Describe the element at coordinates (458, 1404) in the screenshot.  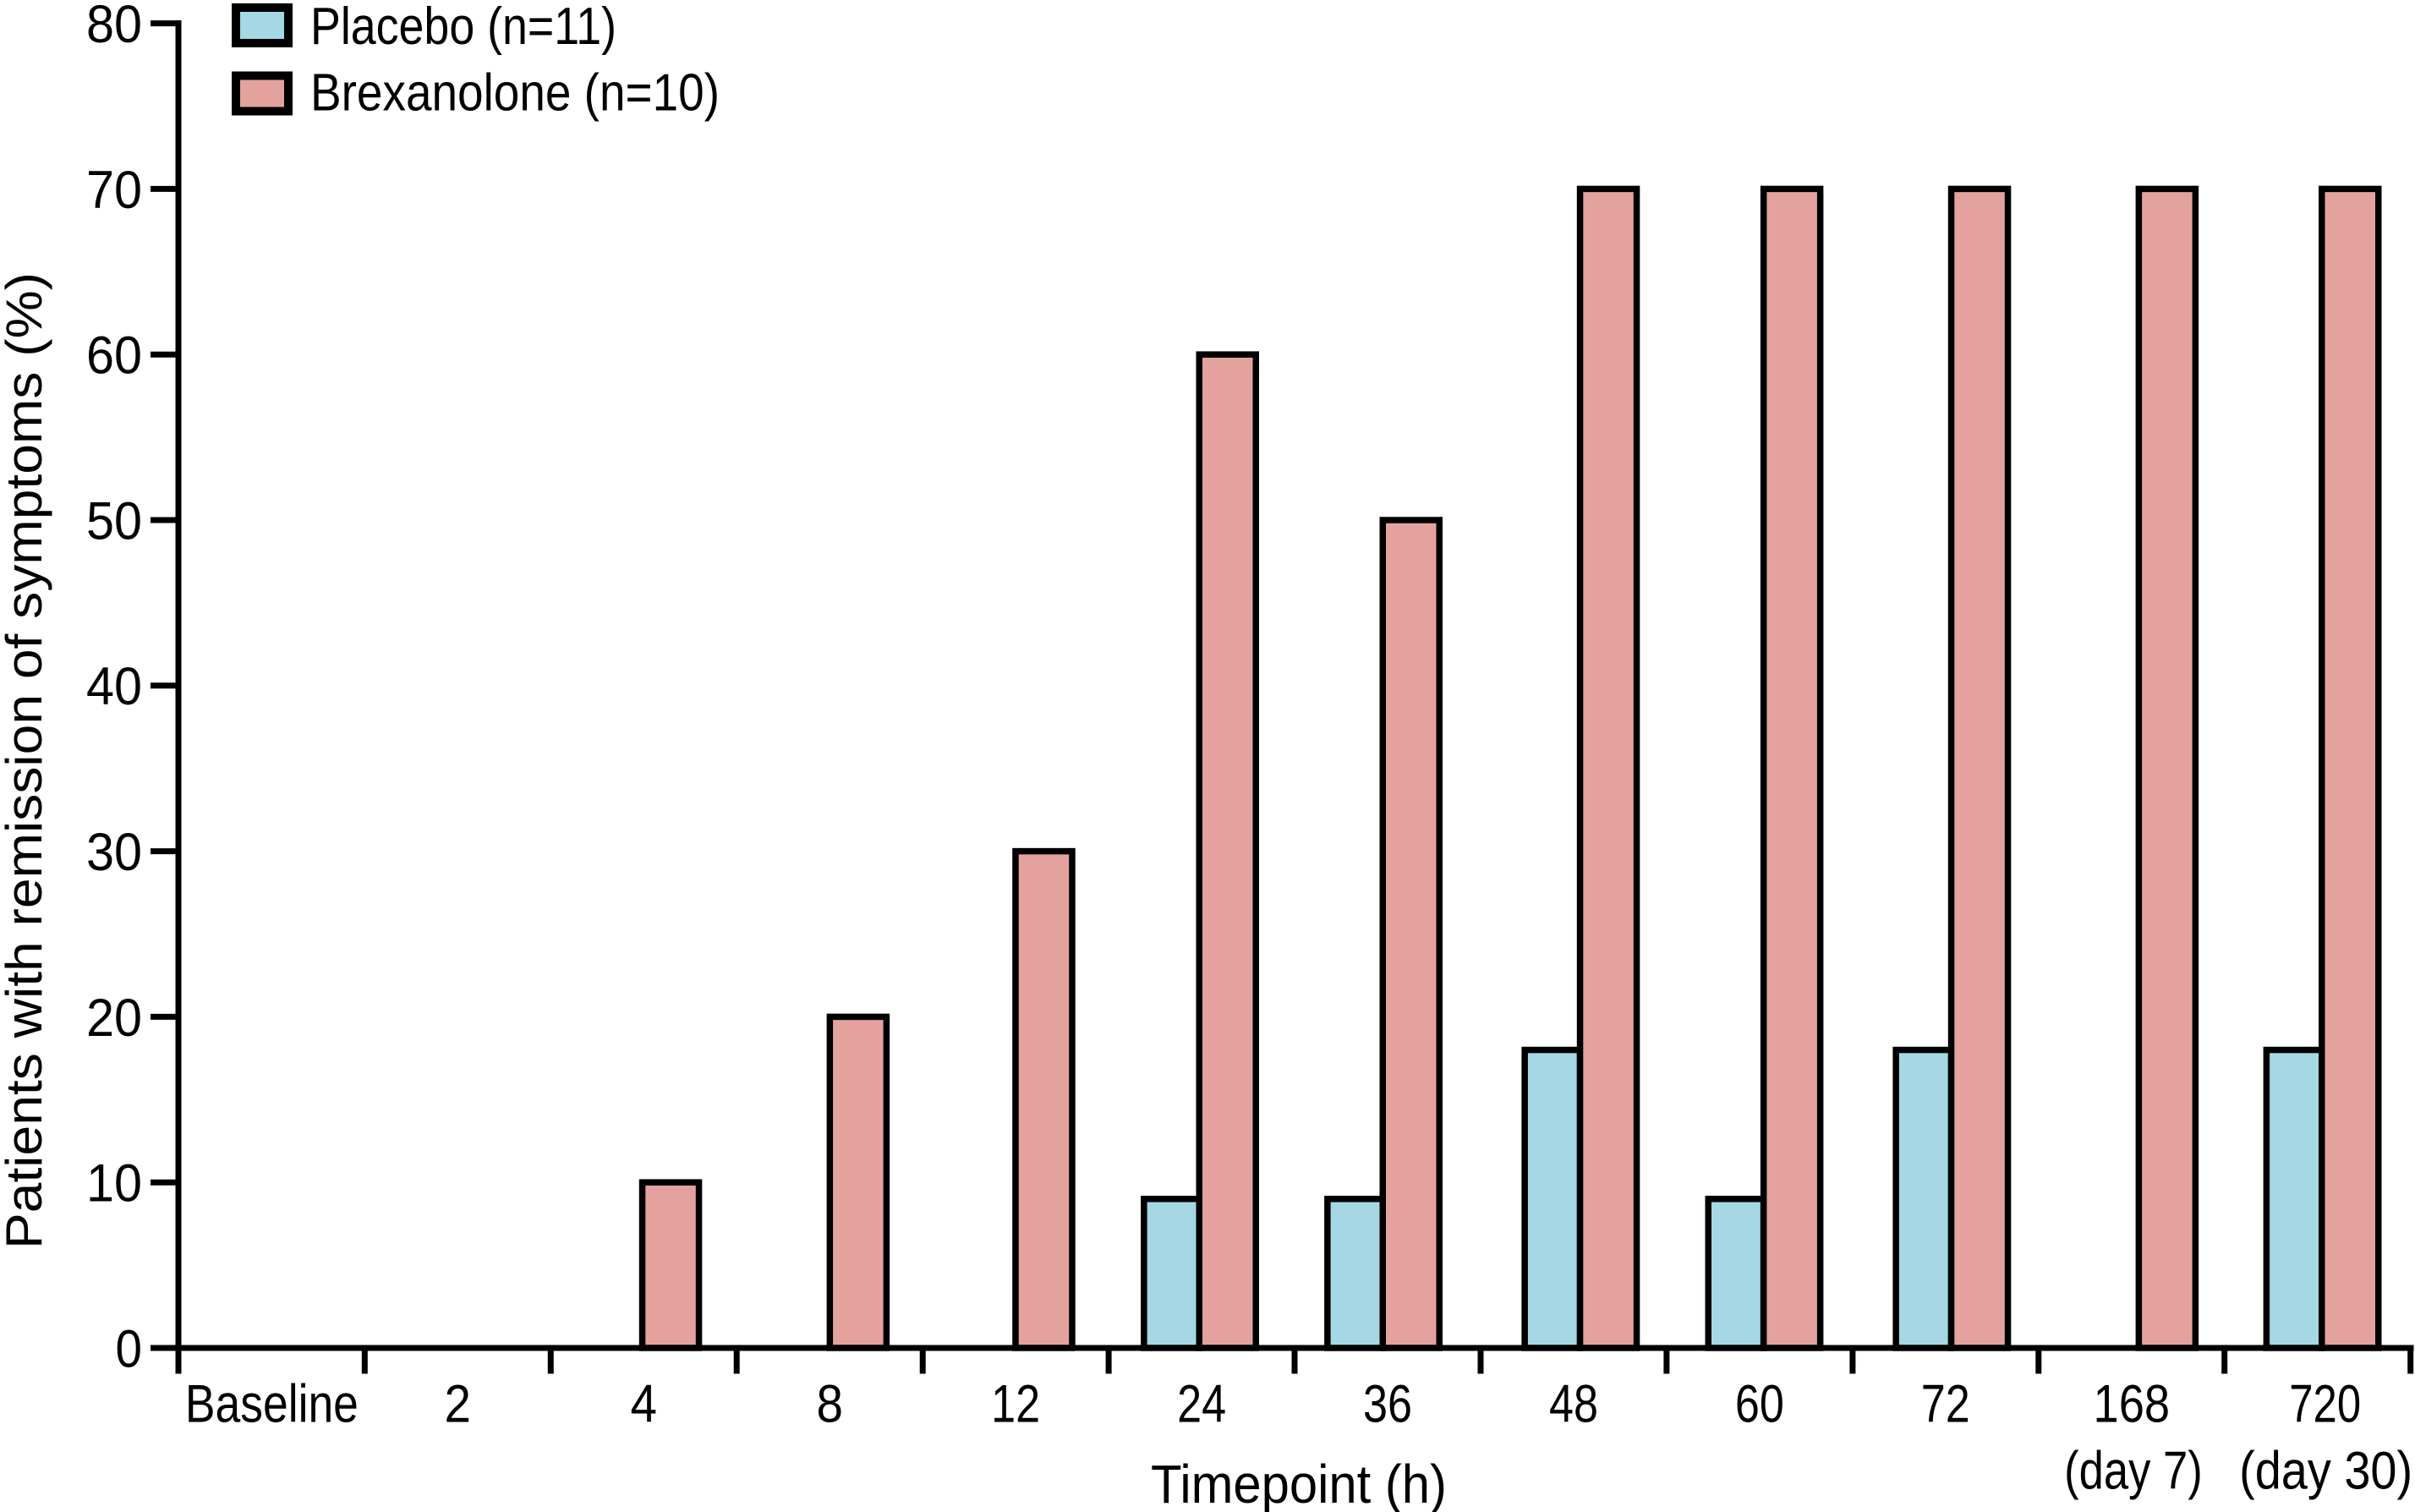
I see `svg-text: 2` at that location.